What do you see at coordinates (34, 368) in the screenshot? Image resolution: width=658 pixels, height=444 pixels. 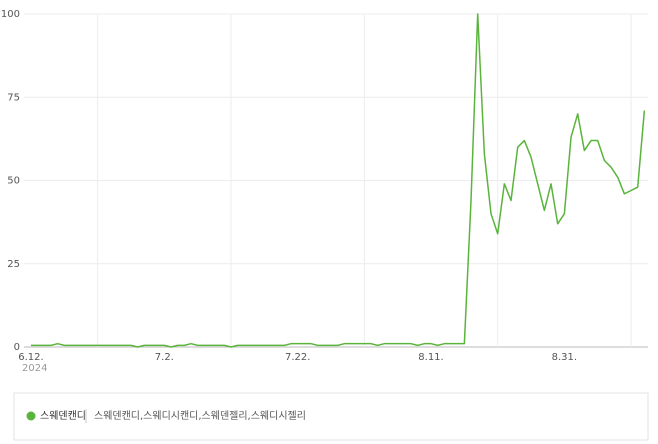 I see `year-label: 2024` at bounding box center [34, 368].